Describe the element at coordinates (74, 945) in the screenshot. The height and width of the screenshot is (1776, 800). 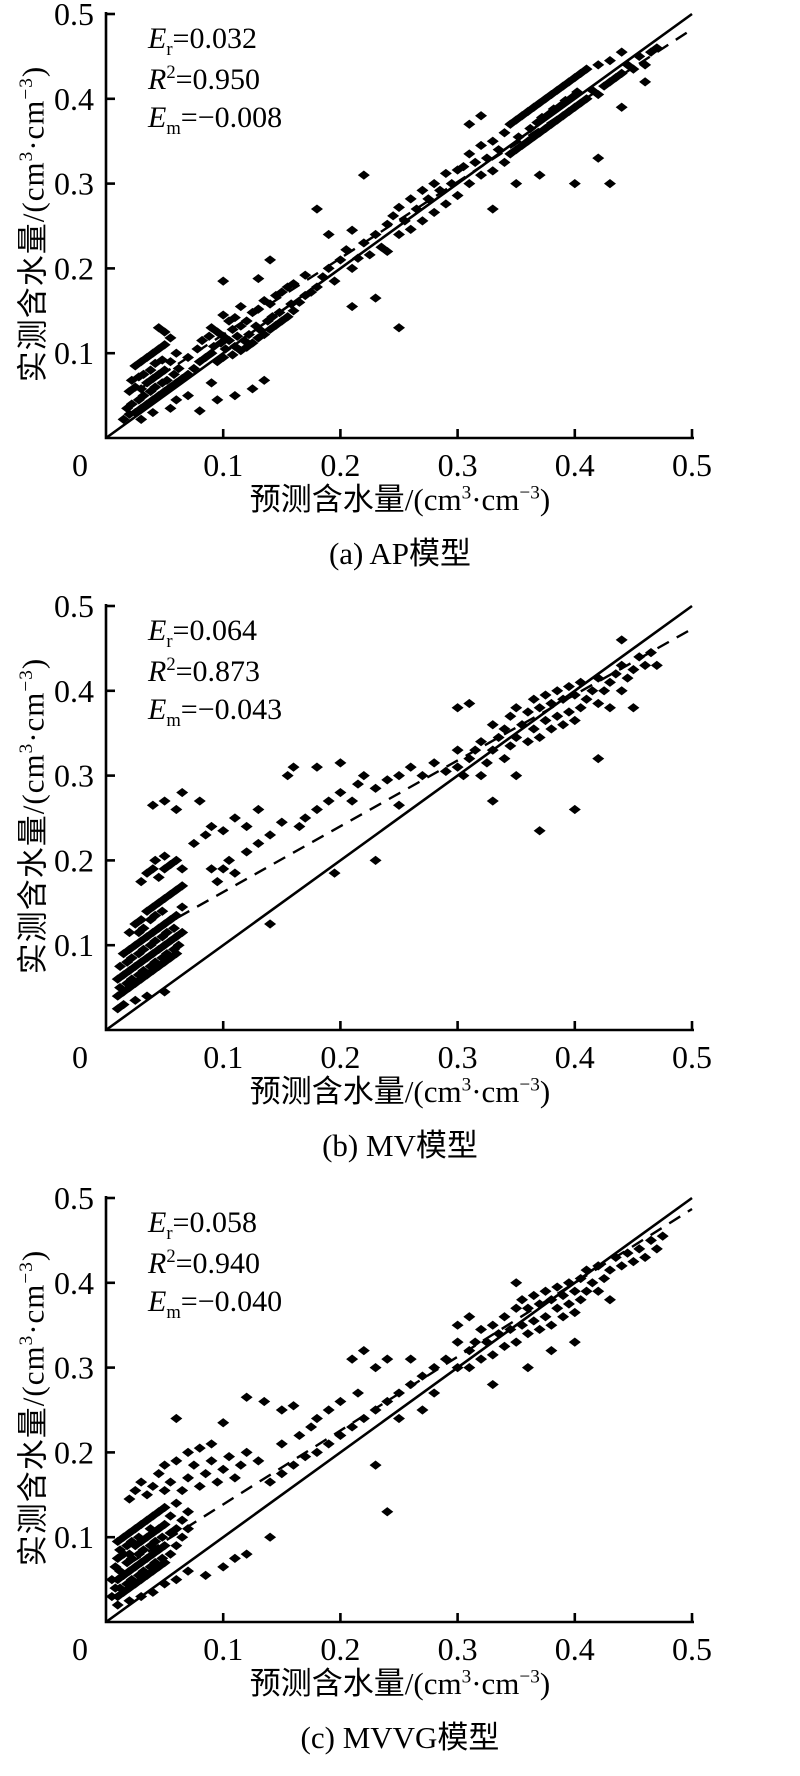
I see `y-tick-label: 0.1` at that location.